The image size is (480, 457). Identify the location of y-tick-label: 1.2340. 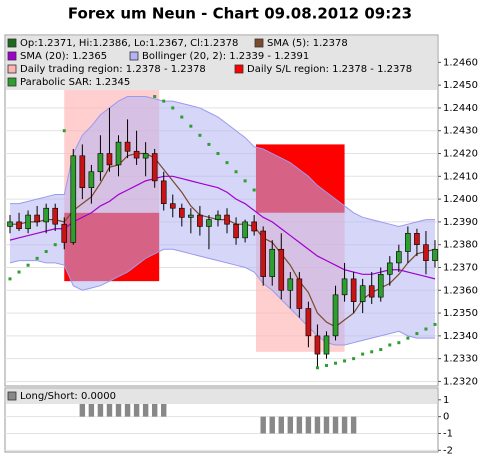
(460, 336).